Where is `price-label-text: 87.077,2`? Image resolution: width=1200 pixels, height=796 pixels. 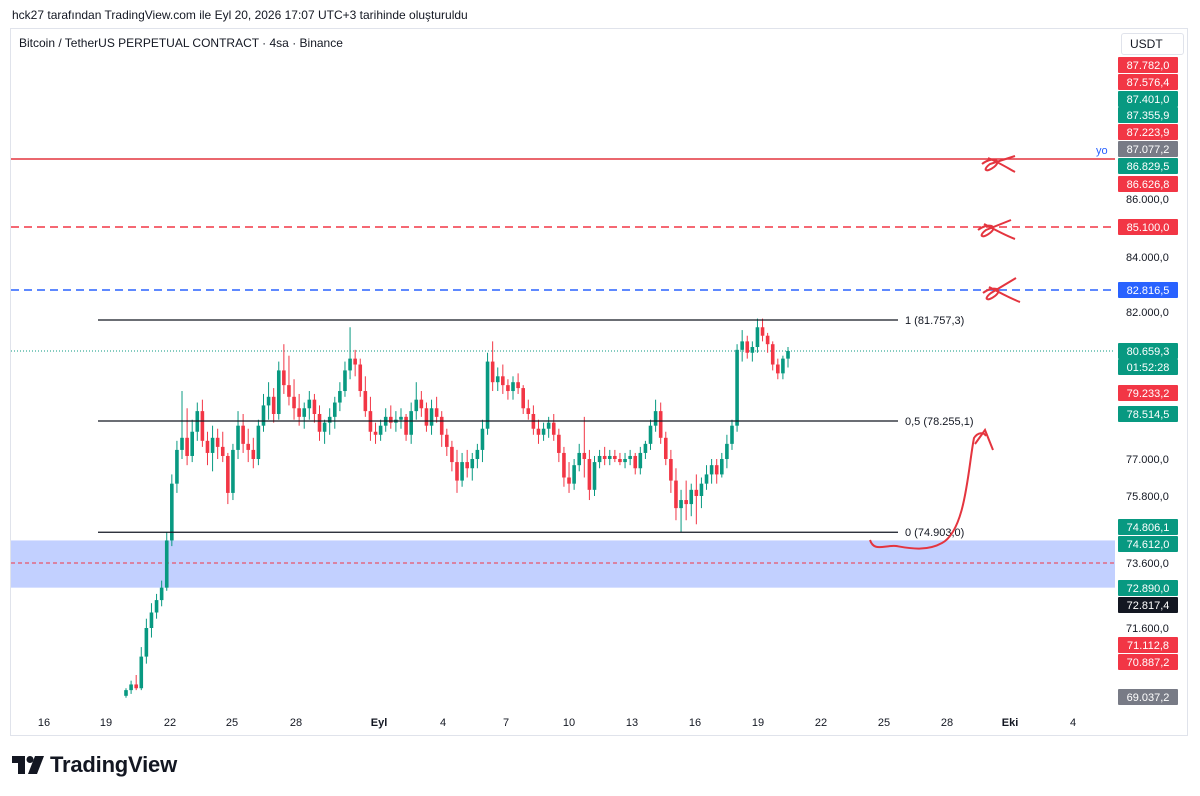
price-label-text: 87.077,2 is located at coordinates (1148, 150).